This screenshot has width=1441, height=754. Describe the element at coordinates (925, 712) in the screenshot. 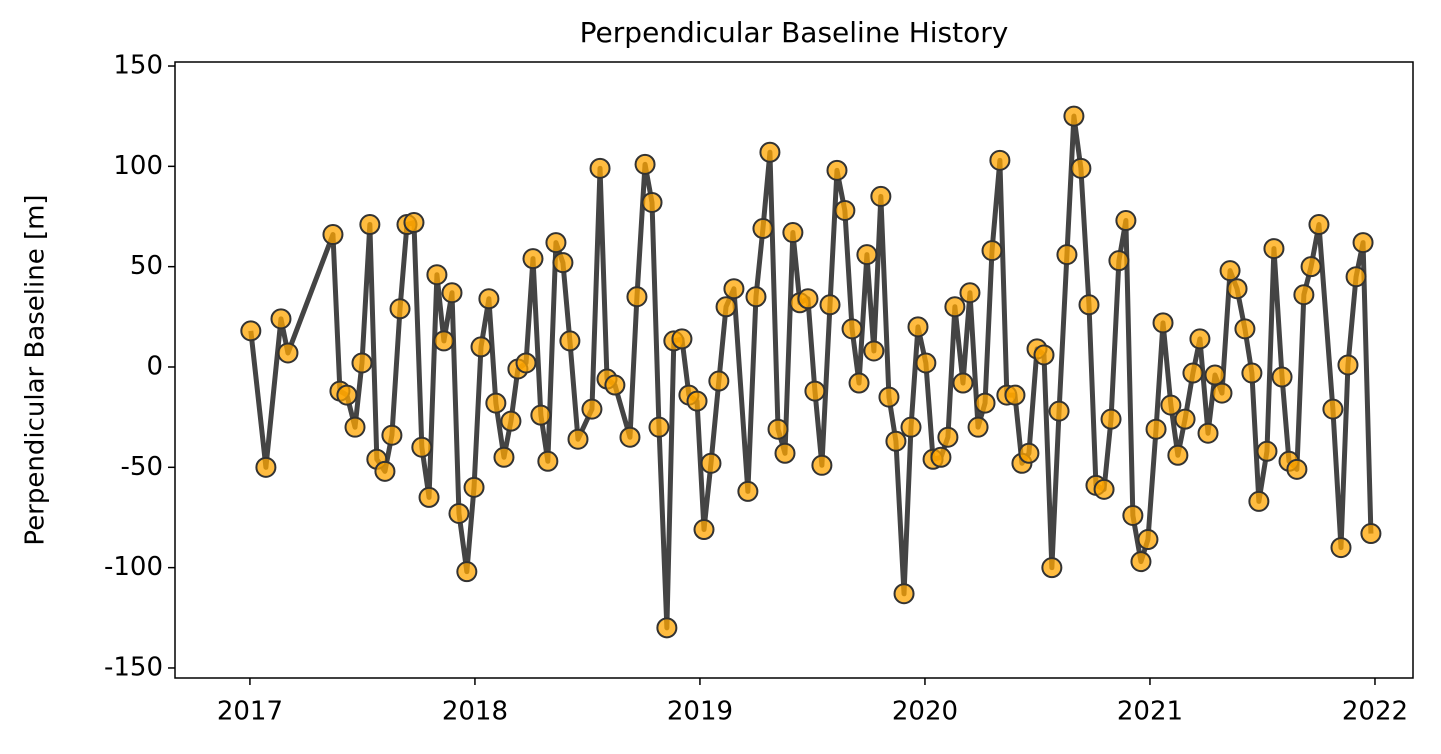

I see `x-tick-label: 2020` at that location.